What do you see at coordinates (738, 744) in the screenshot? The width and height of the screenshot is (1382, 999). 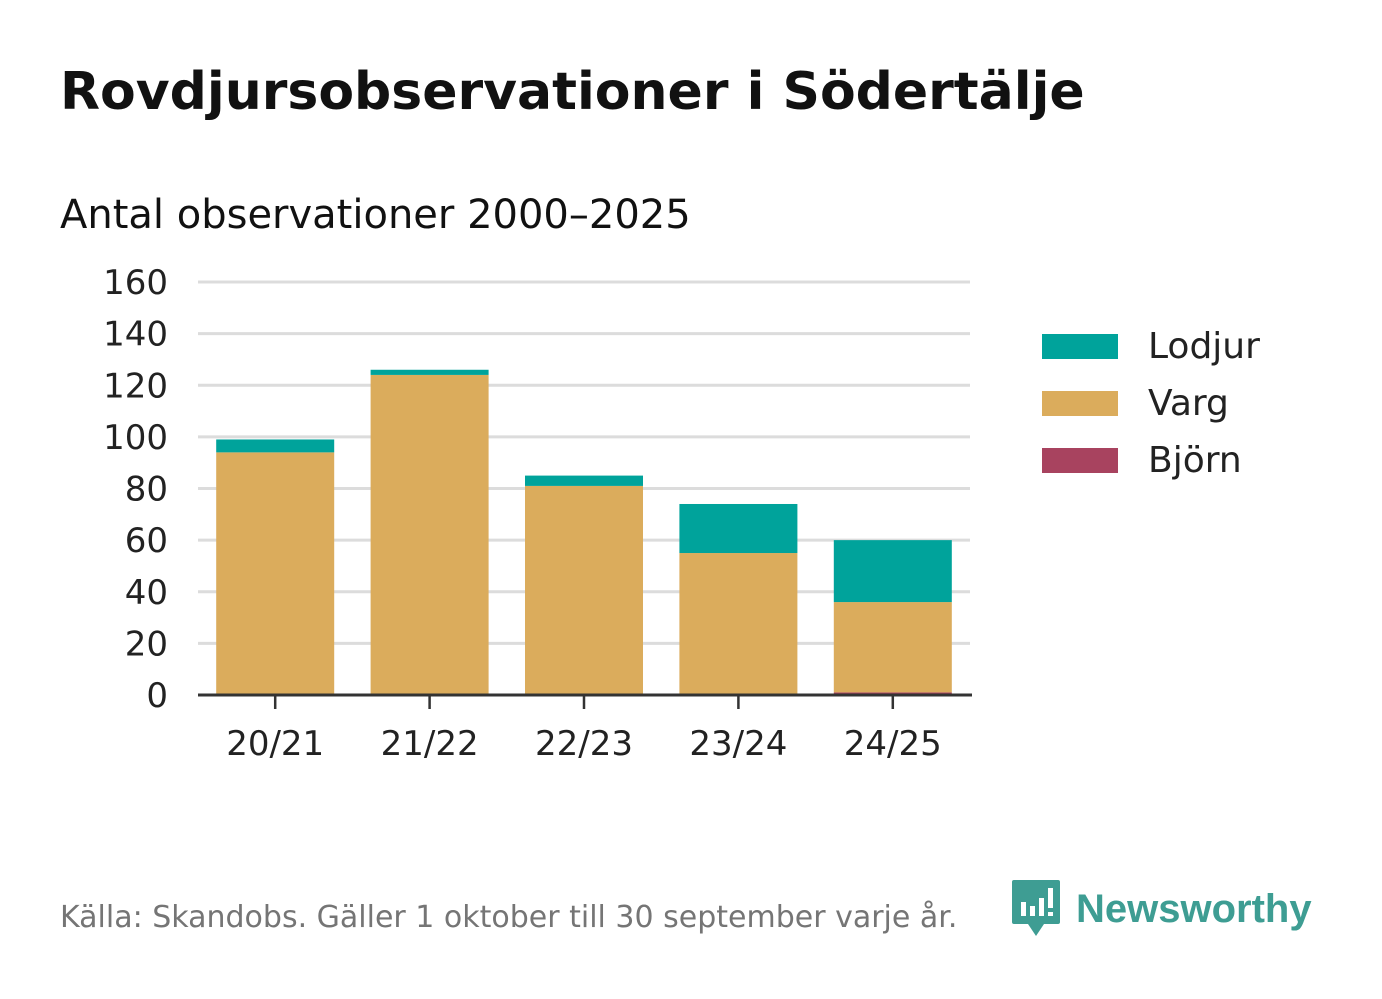 I see `x-tick-label: 23/24` at bounding box center [738, 744].